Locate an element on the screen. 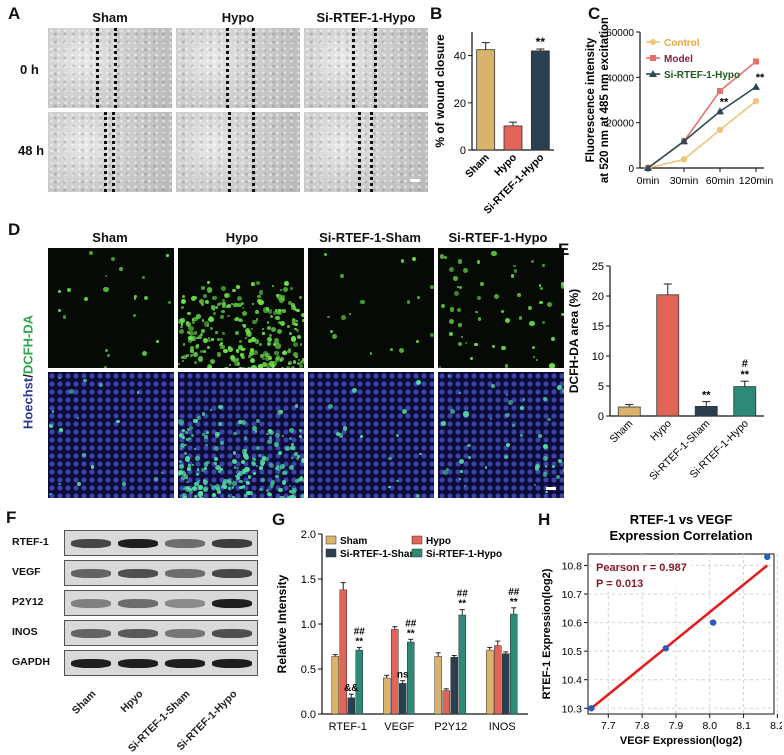  blot-band-p2y12-hpyo is located at coordinates (138, 603).